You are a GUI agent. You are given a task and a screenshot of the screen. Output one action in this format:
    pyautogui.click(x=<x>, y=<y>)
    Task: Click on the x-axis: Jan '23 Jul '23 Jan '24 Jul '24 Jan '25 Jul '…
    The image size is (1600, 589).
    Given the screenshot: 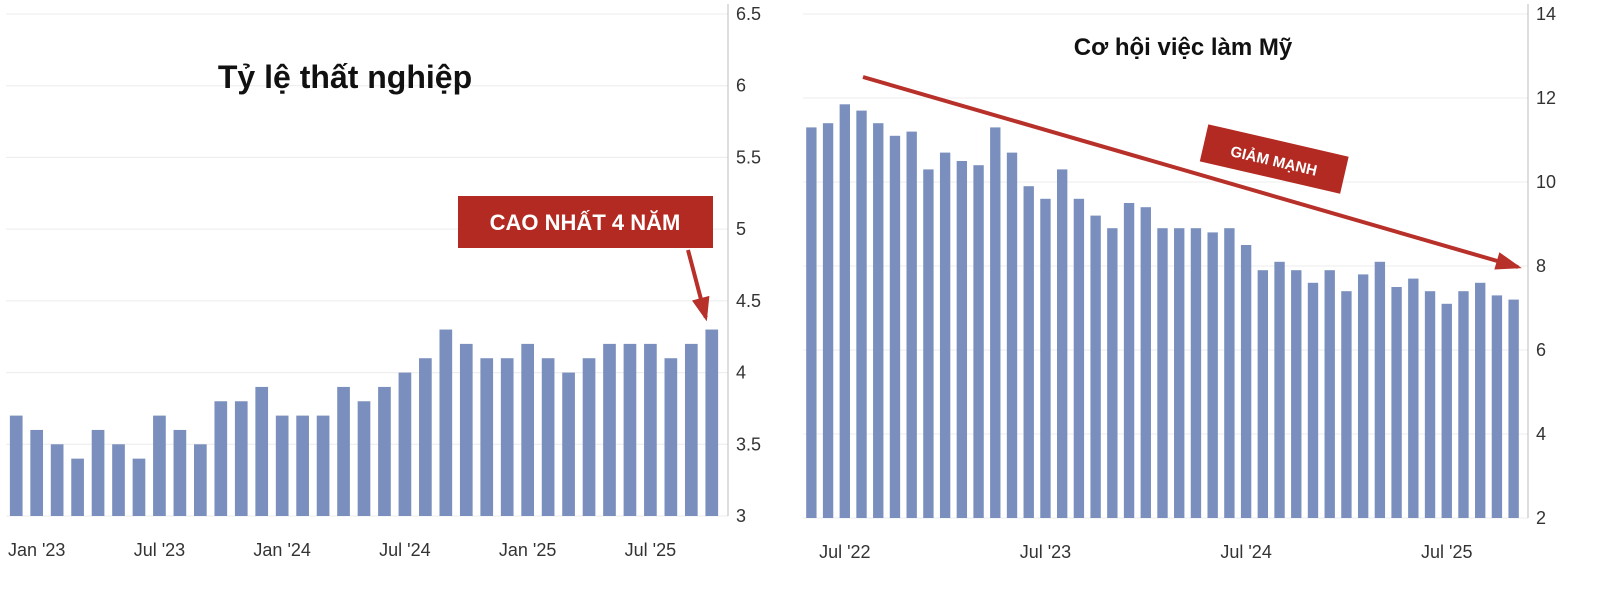 What is the action you would take?
    pyautogui.click(x=342, y=550)
    